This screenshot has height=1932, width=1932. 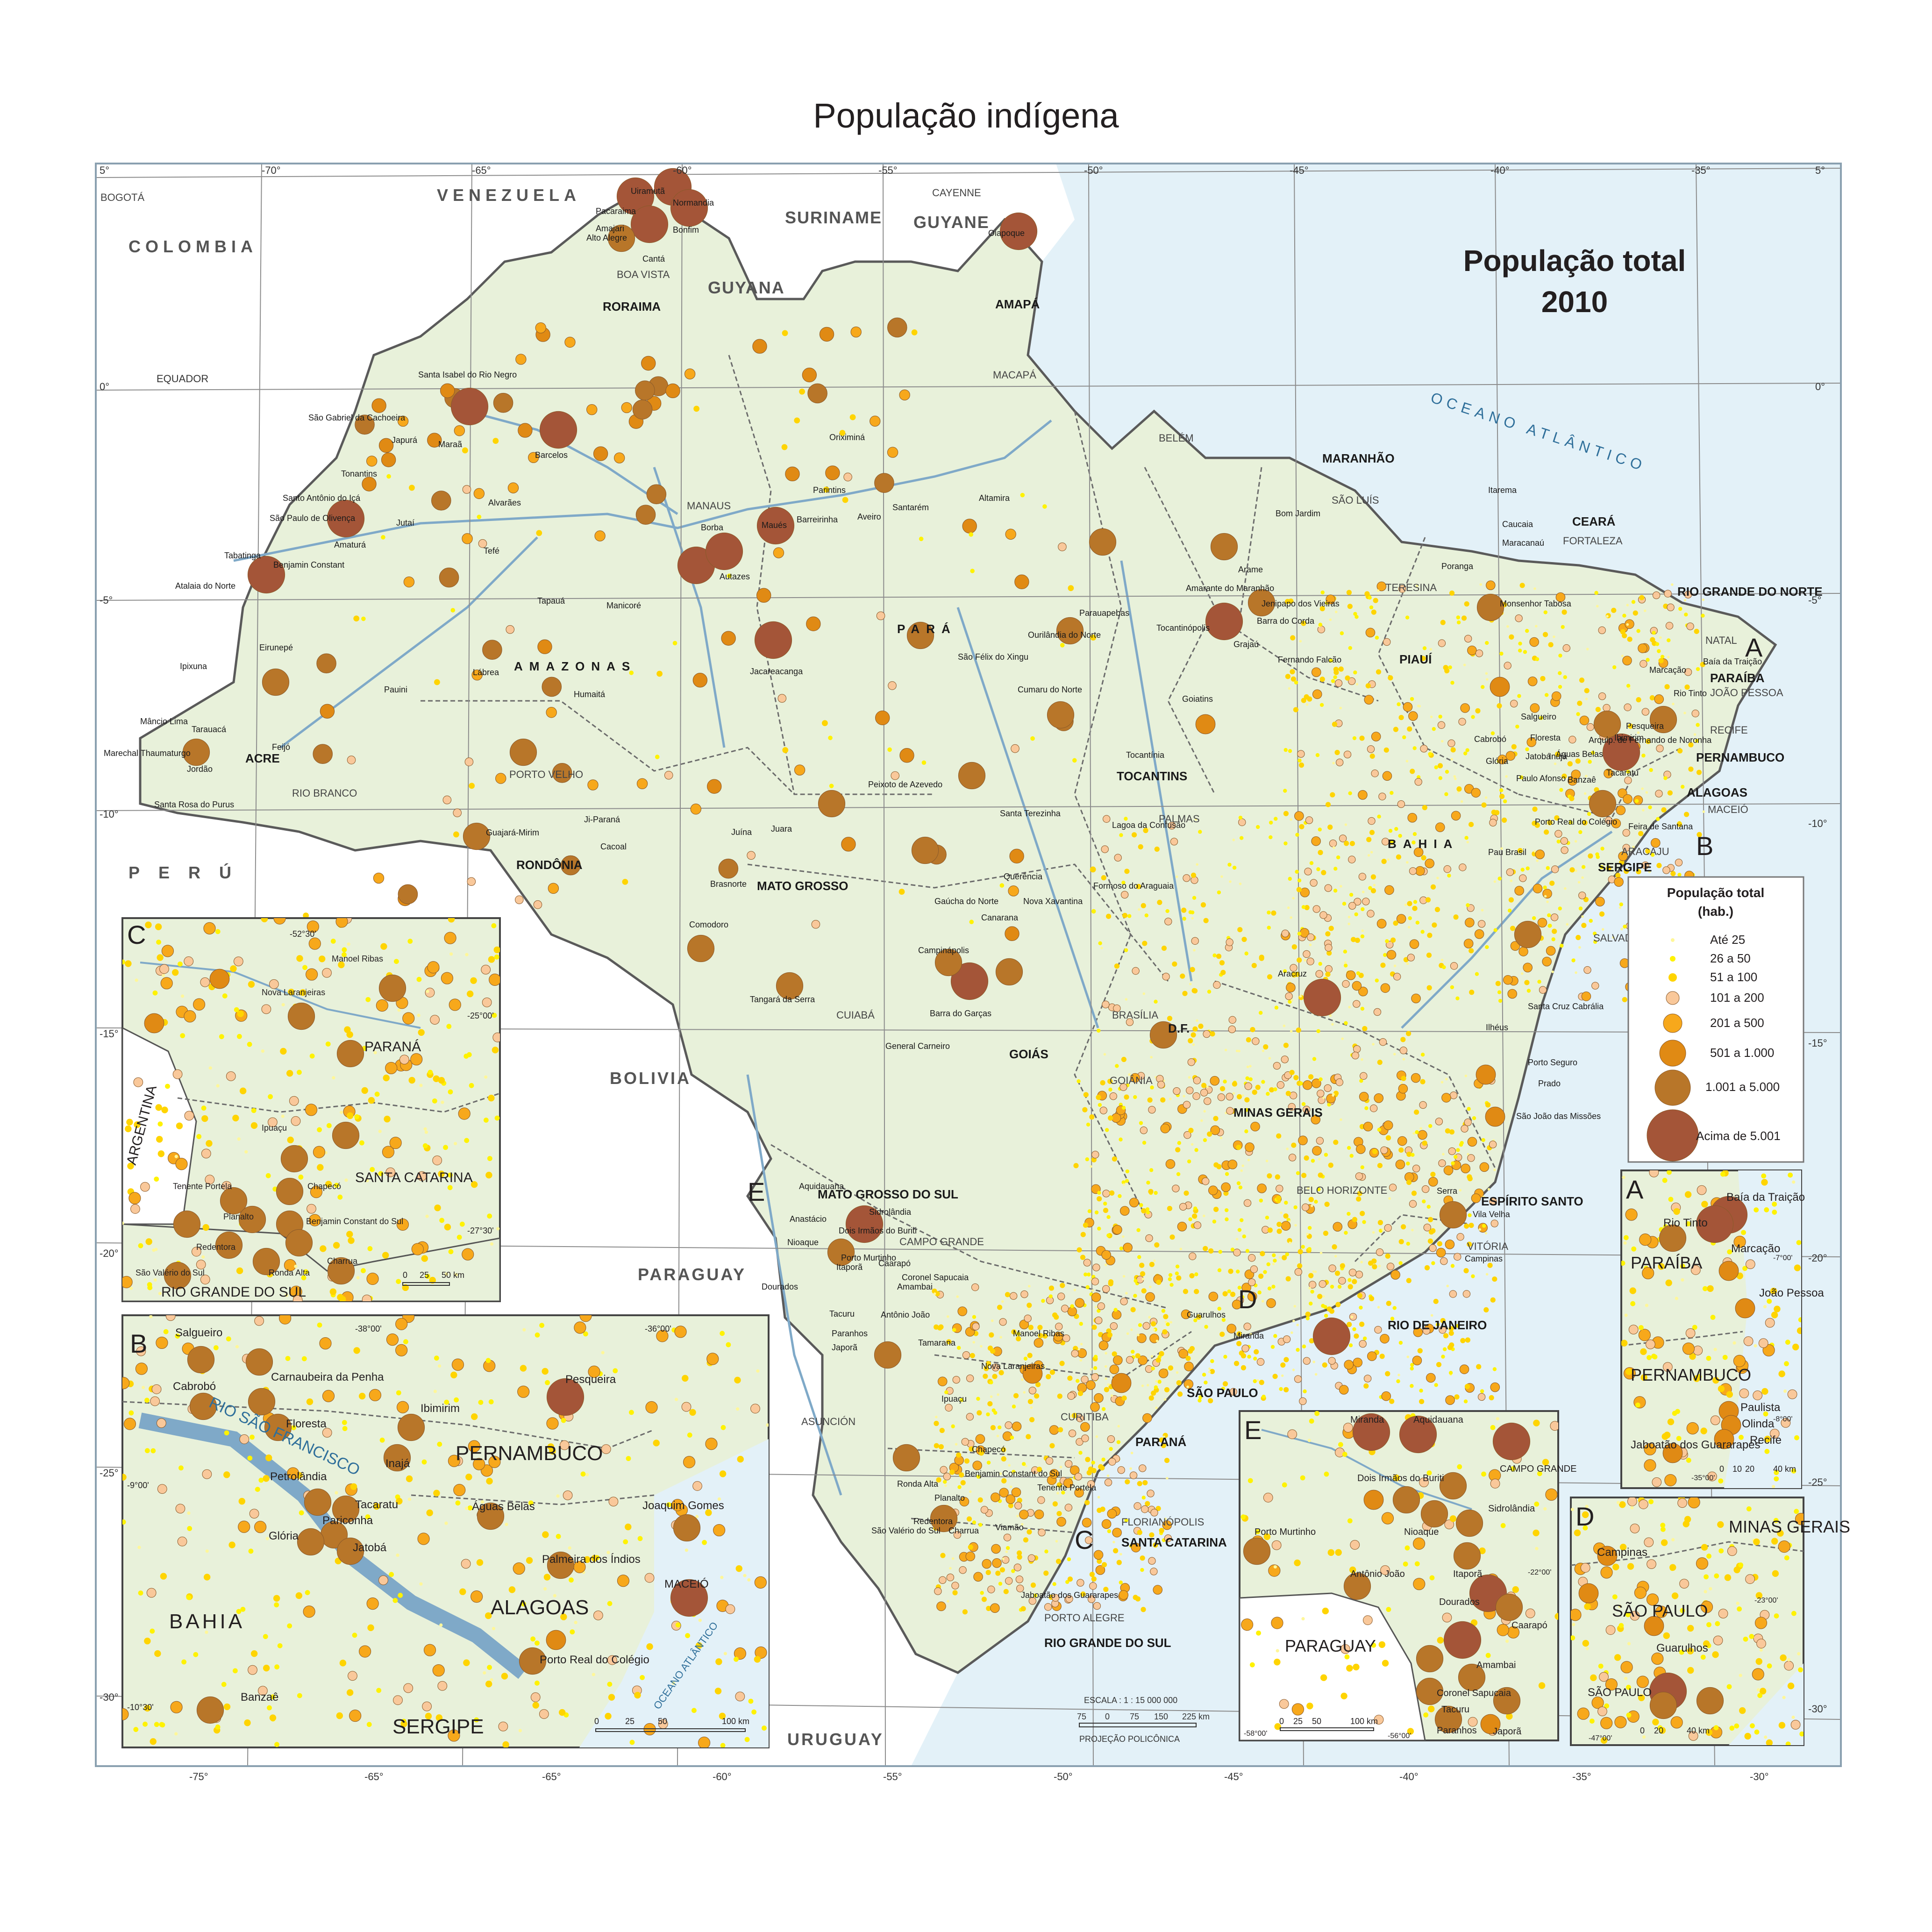 What do you see at coordinates (1620, 1692) in the screenshot?
I see `inset-city: SÃO PAULO` at bounding box center [1620, 1692].